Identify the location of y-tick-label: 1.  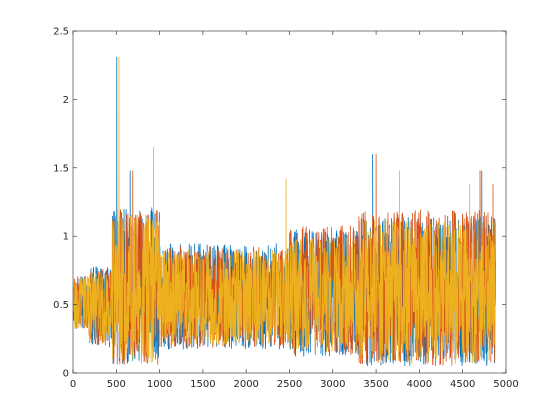
(66, 237).